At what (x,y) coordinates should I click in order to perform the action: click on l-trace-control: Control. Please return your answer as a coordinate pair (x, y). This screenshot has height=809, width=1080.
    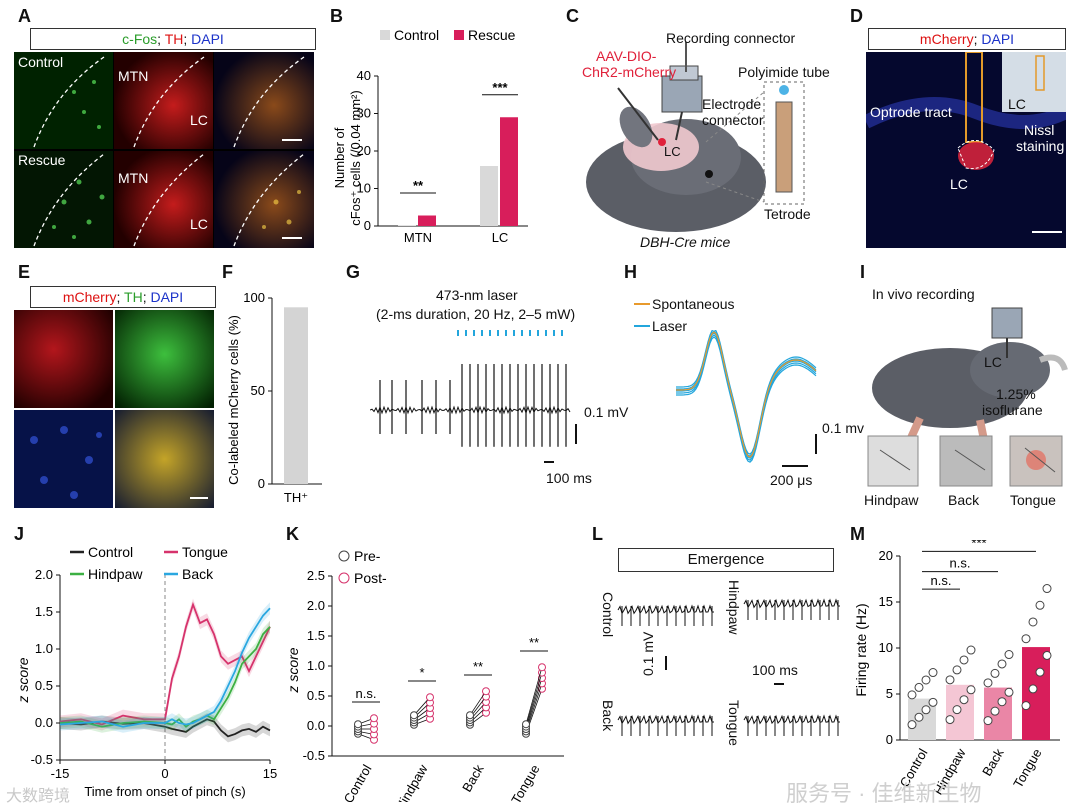
    Looking at the image, I should click on (608, 615).